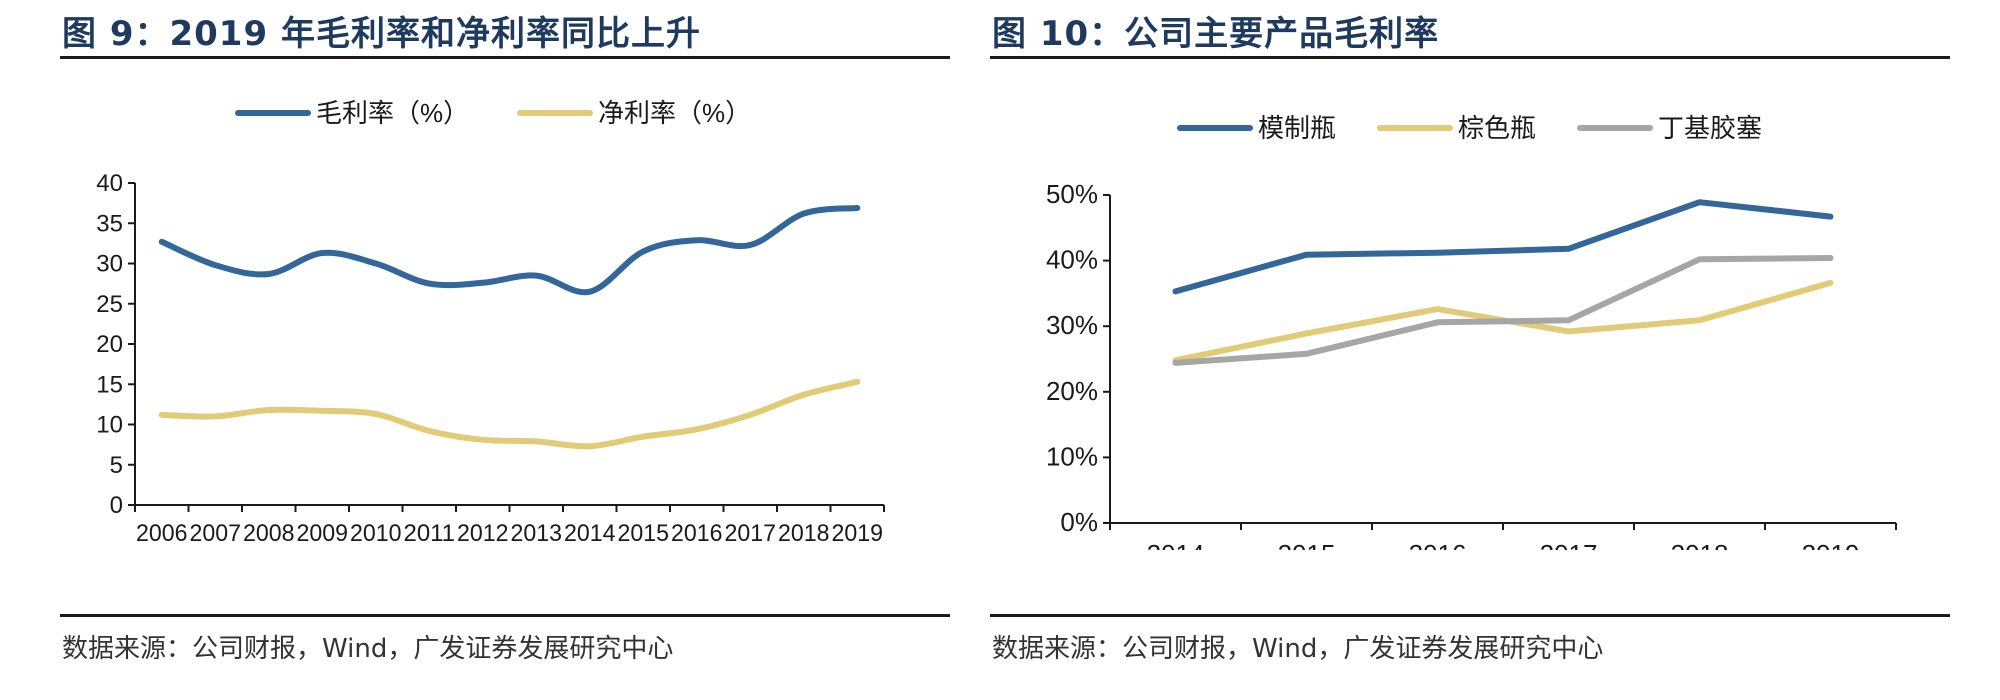  Describe the element at coordinates (1497, 128) in the screenshot. I see `right-chart-legend-label-2: 棕色瓶` at that location.